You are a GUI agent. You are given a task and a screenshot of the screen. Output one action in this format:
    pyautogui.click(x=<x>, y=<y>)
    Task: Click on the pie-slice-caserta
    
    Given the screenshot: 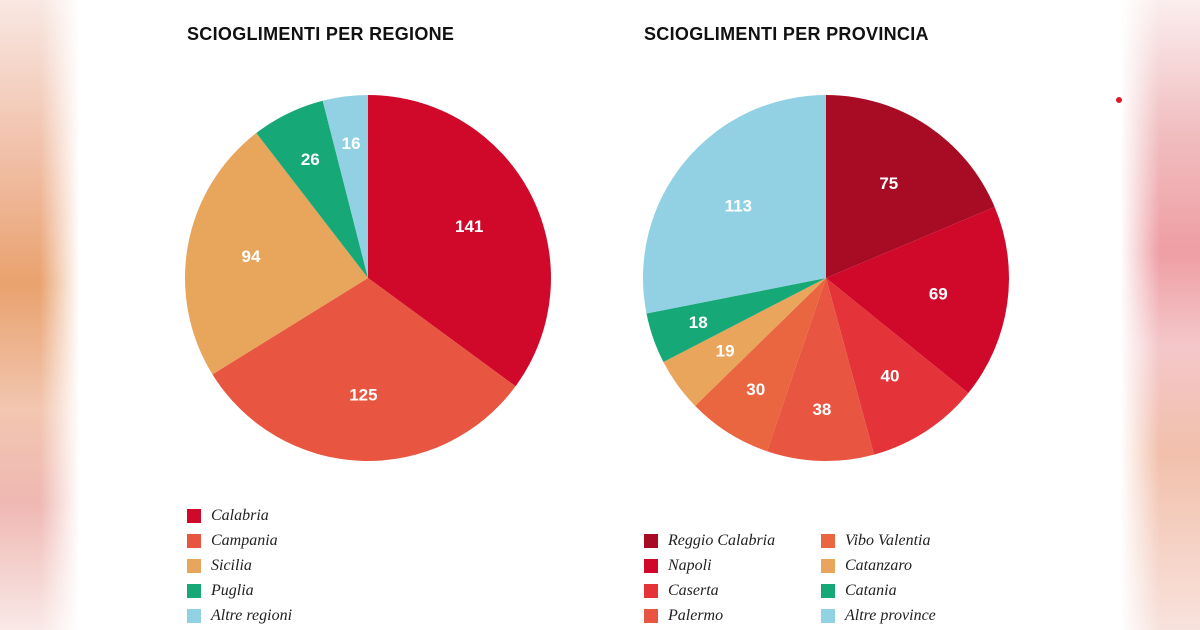 What is the action you would take?
    pyautogui.click(x=897, y=366)
    